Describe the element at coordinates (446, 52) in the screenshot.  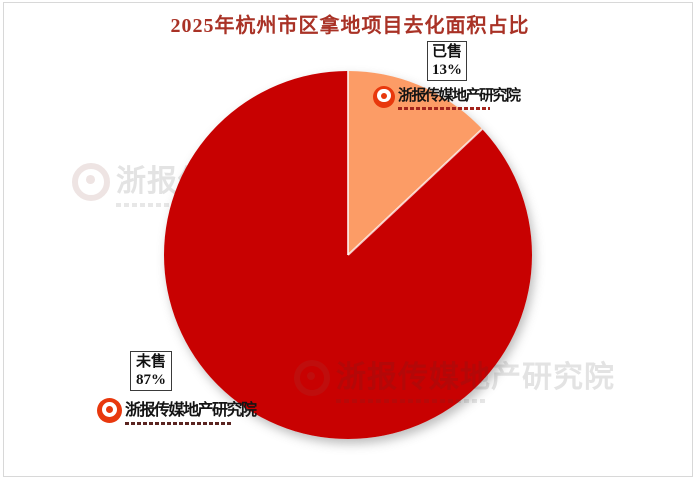
I see `sold-label: 已售` at that location.